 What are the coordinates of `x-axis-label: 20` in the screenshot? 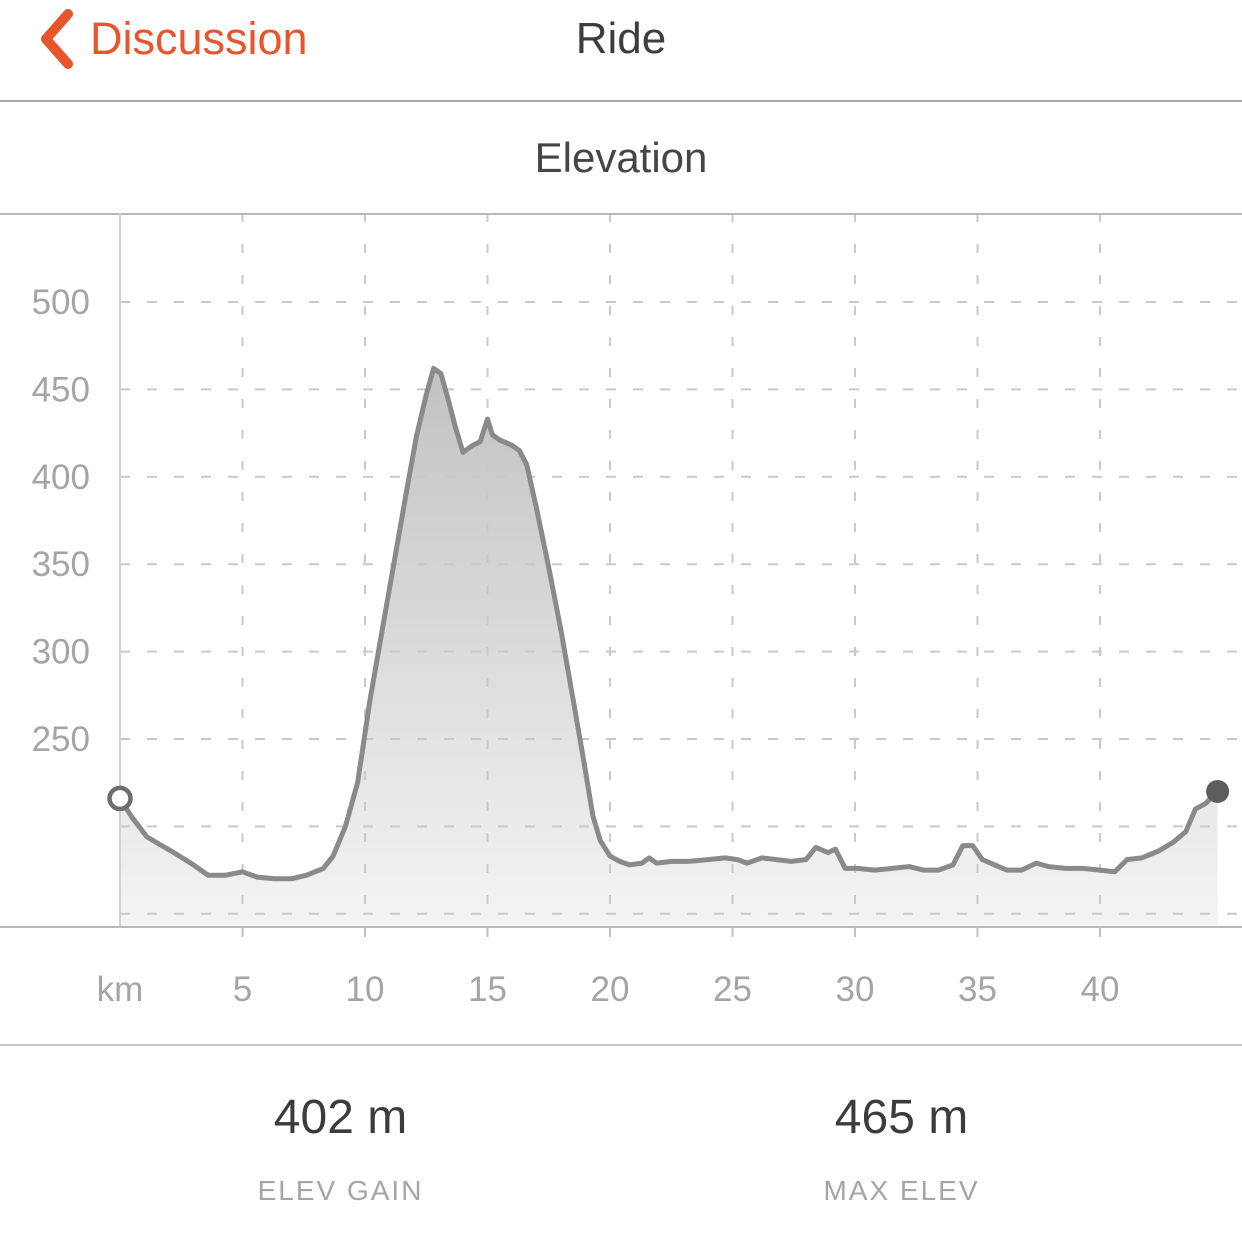 It's located at (610, 989).